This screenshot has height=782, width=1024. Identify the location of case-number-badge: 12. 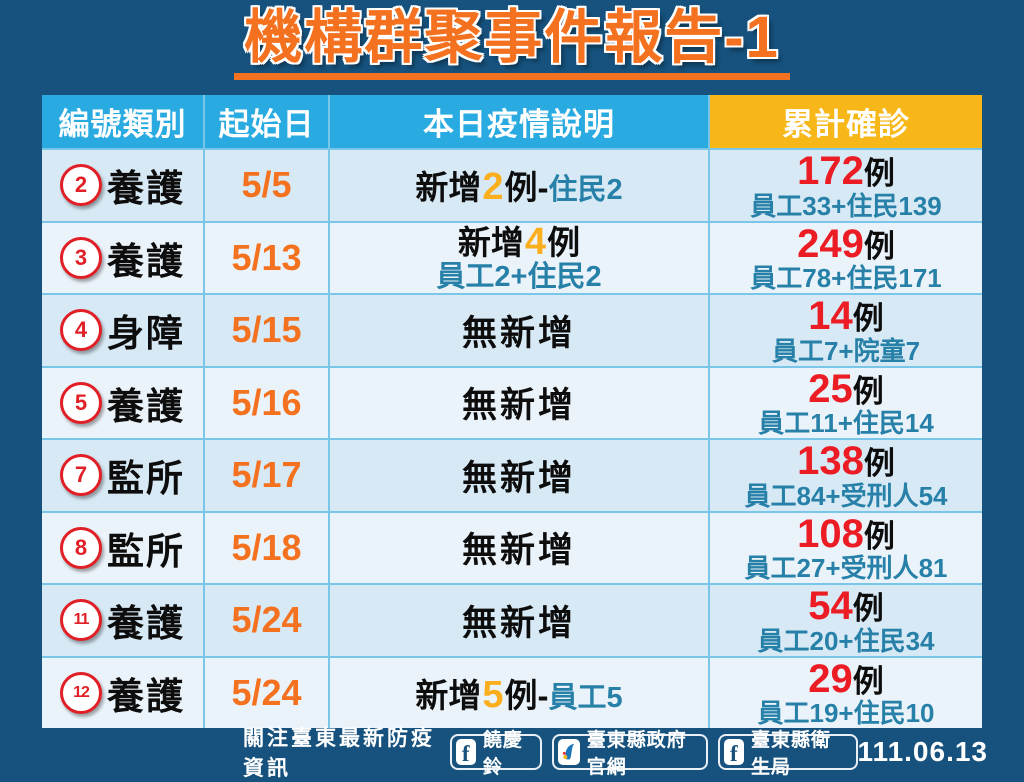
(81, 692).